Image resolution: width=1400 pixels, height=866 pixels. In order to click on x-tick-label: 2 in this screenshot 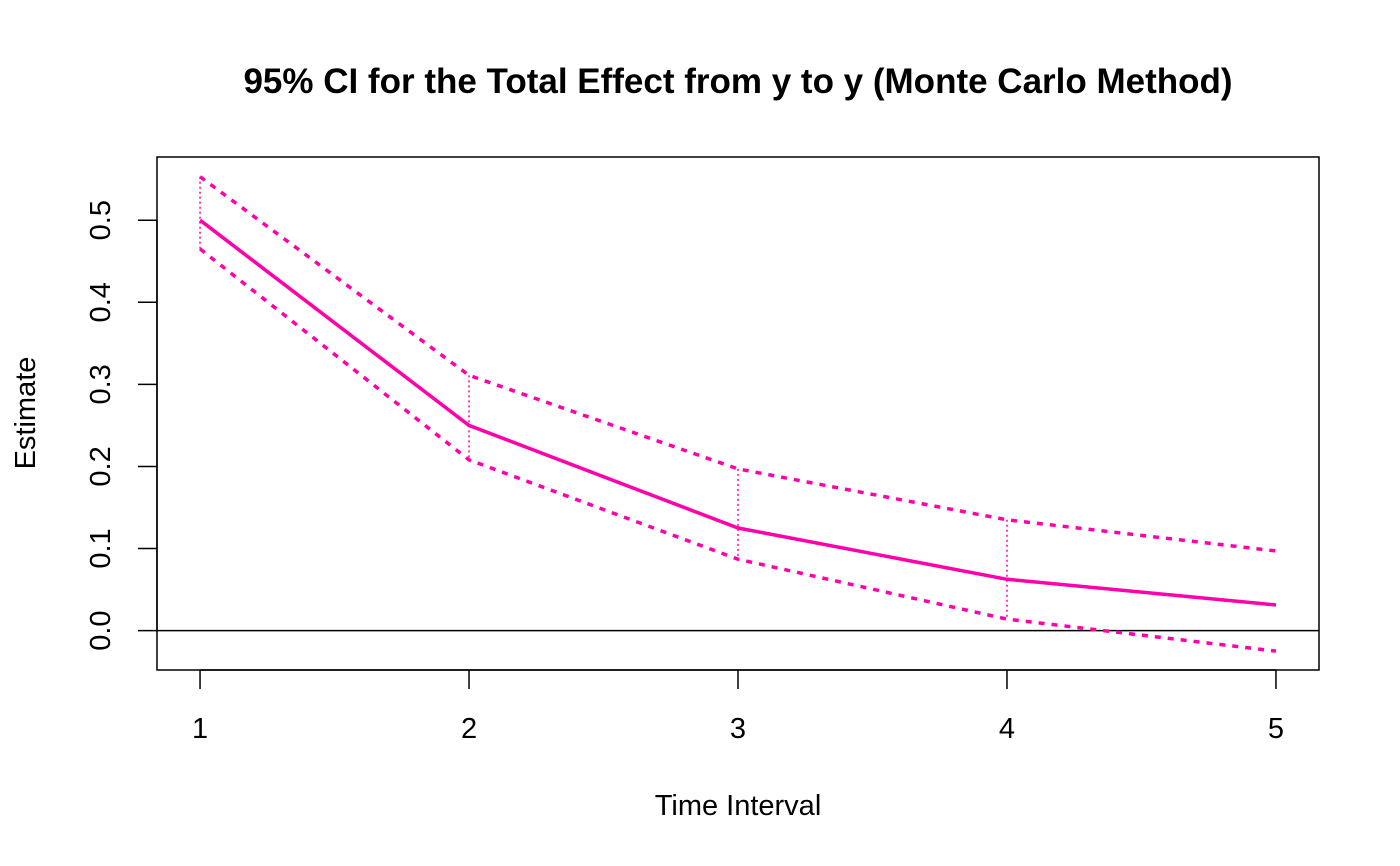, I will do `click(469, 729)`.